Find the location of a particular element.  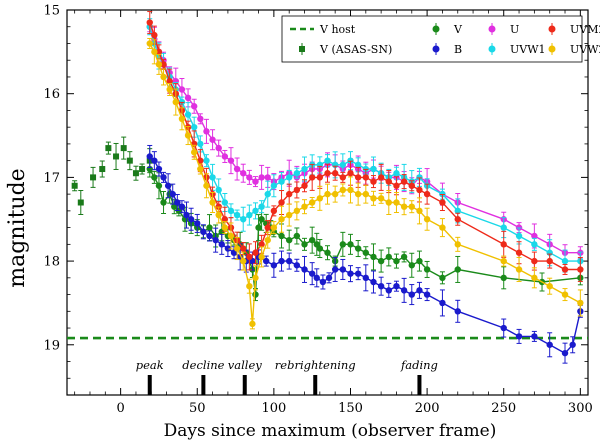

x-tick-label: 50 is located at coordinates (197, 408).